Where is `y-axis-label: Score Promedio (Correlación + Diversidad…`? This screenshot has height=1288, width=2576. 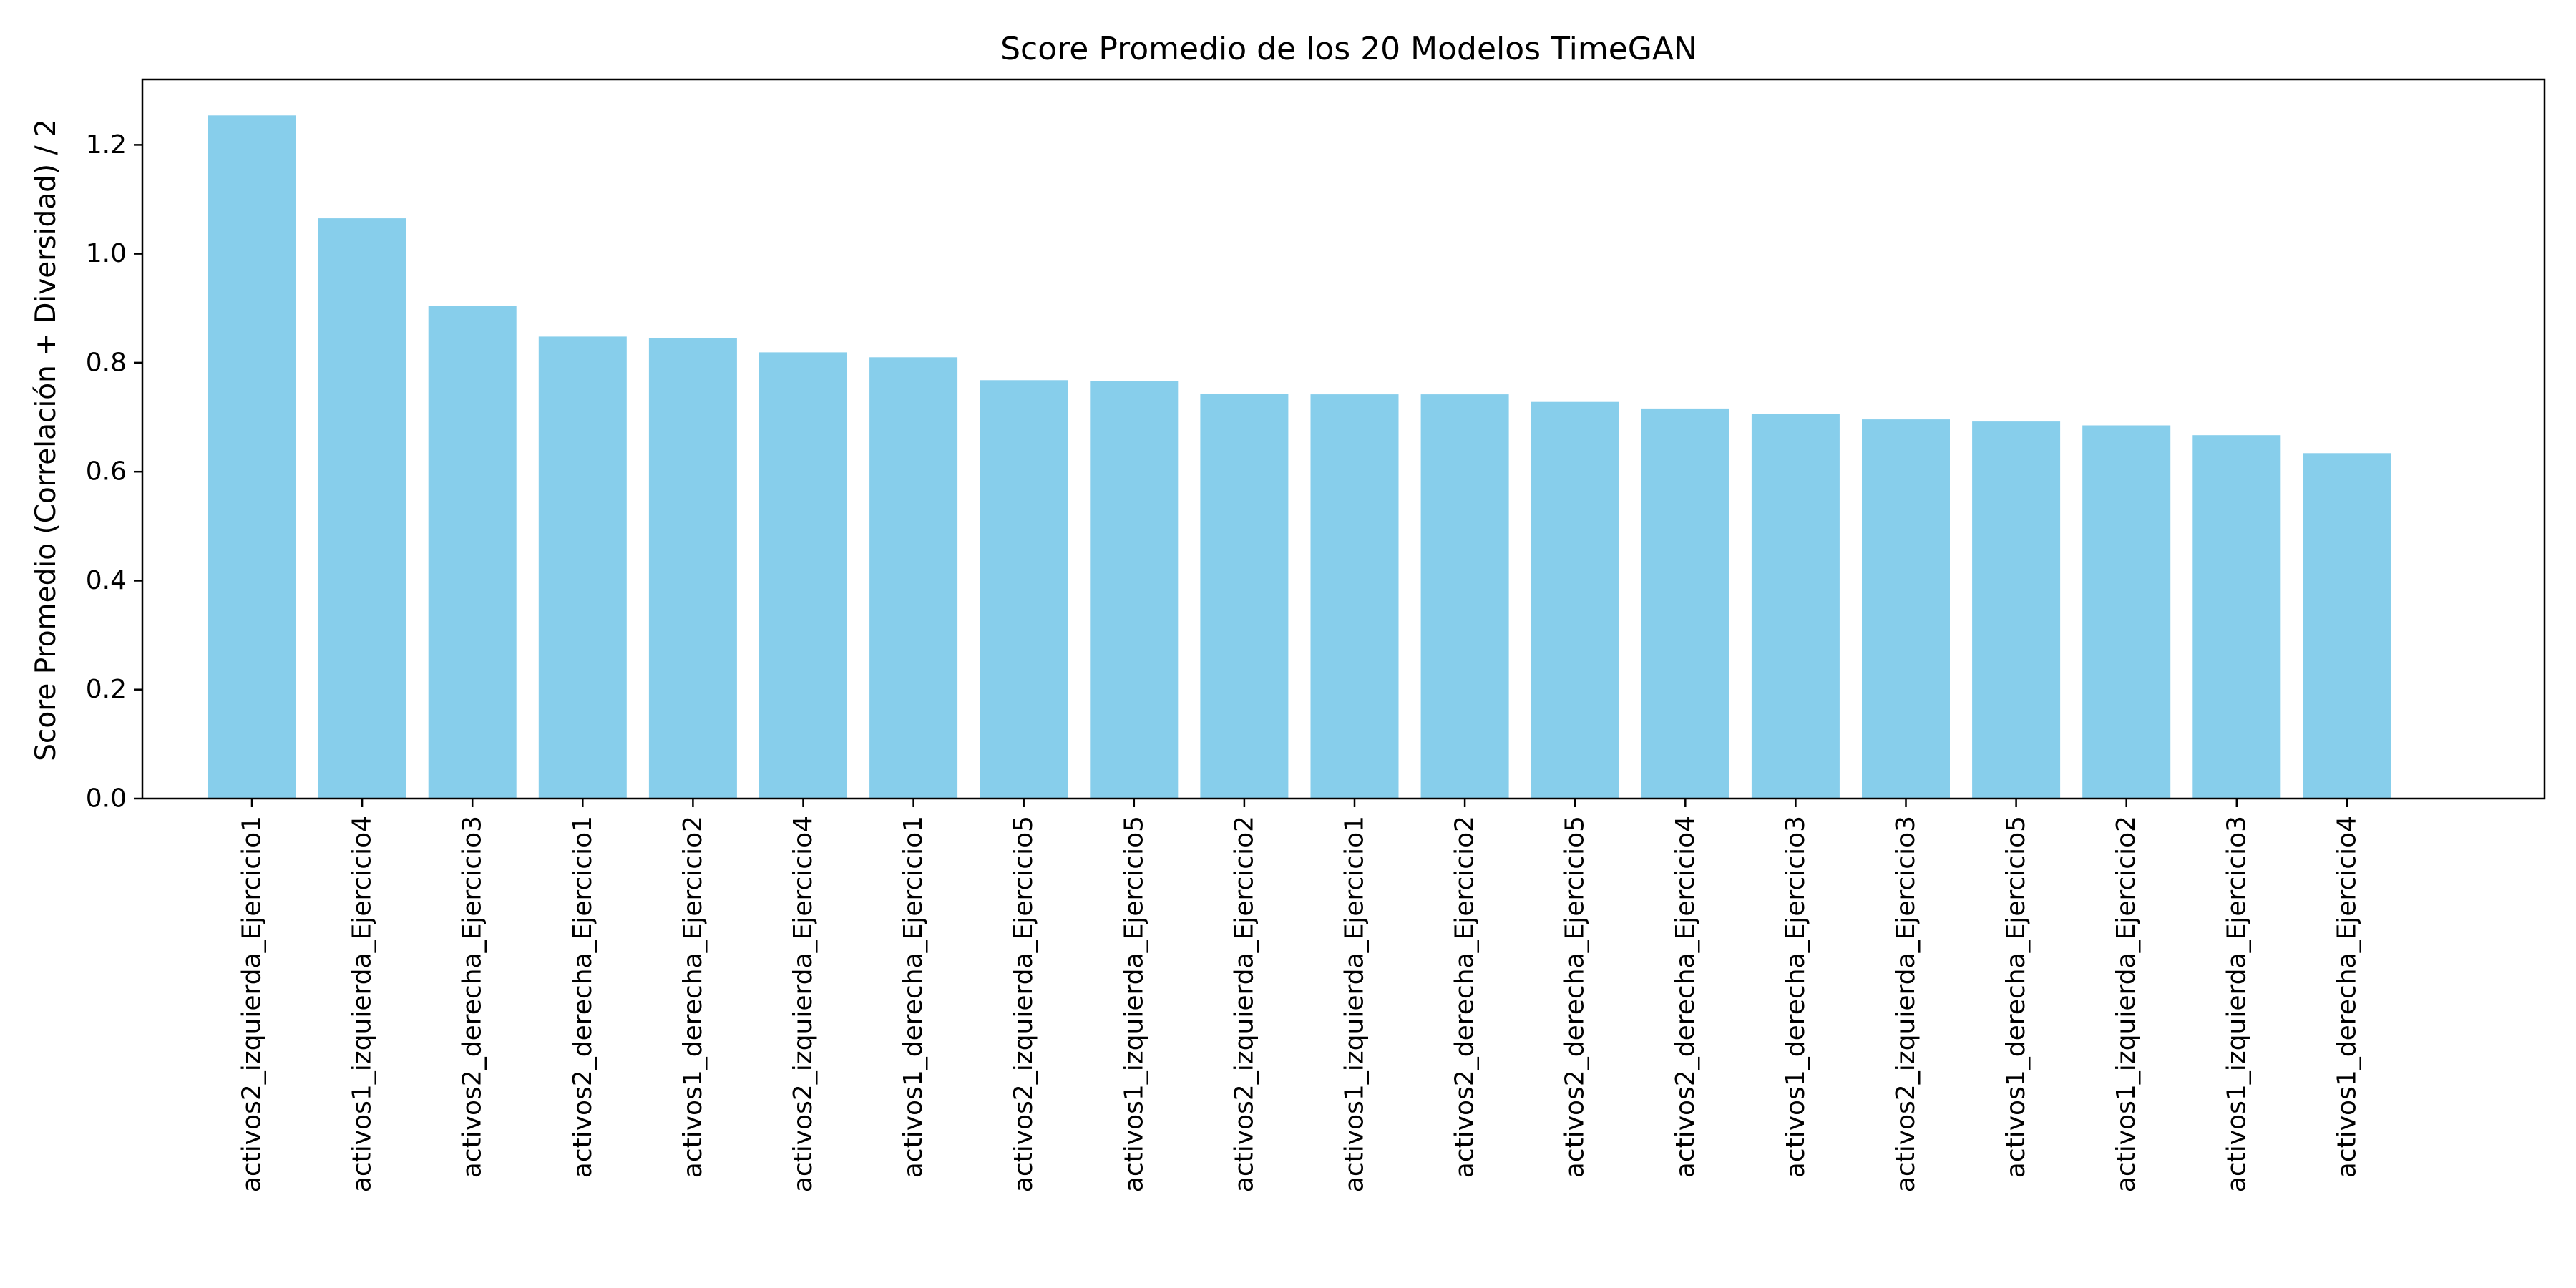 y-axis-label: Score Promedio (Correlación + Diversidad… is located at coordinates (46, 440).